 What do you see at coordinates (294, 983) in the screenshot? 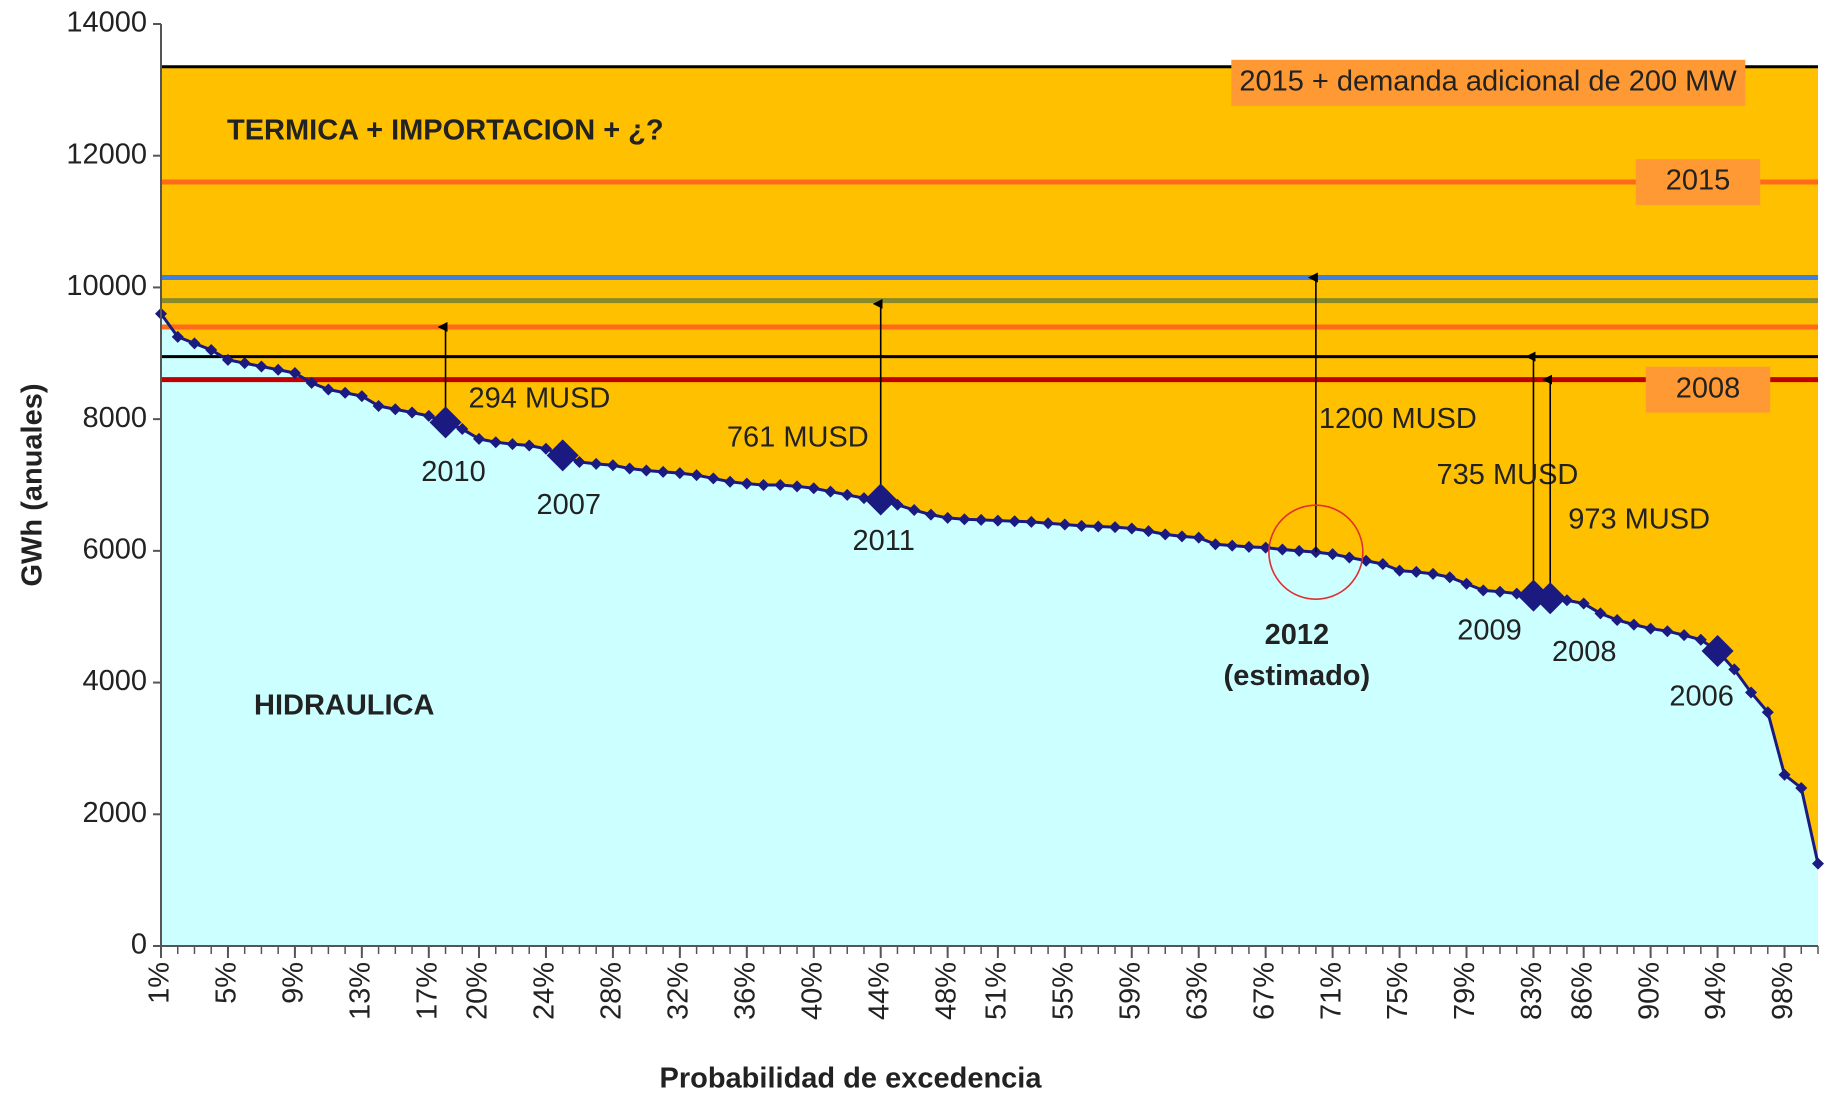
I see `x-tick-label: 9%` at bounding box center [294, 983].